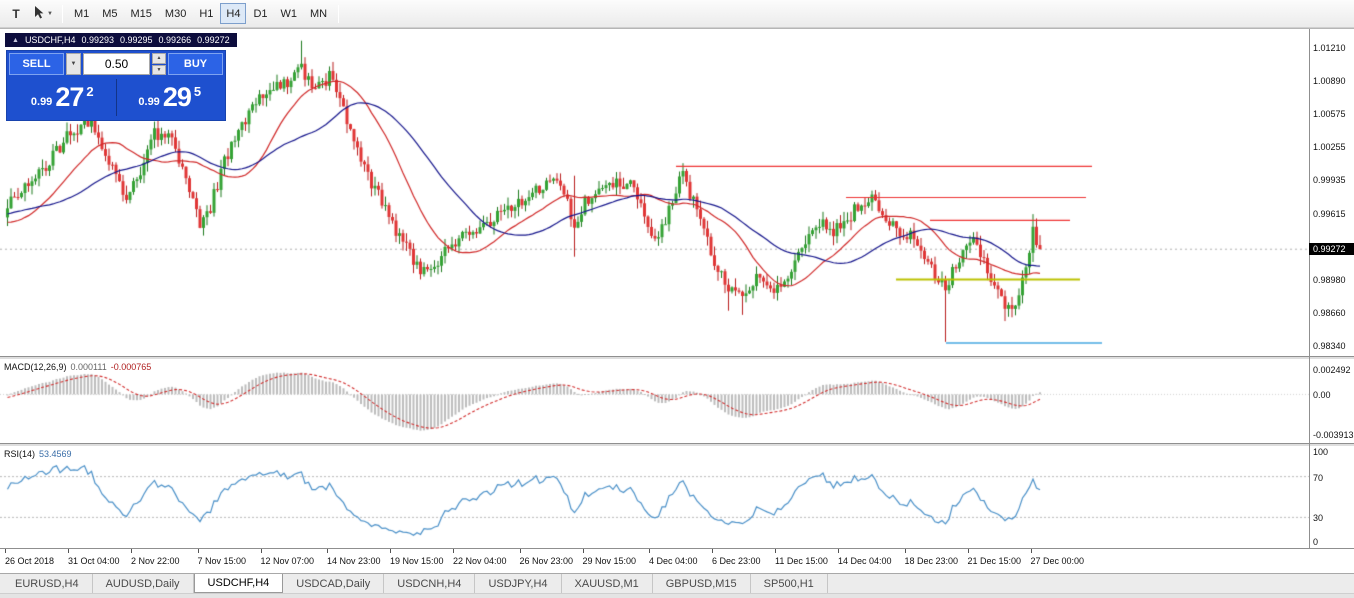  I want to click on buy-price-sup: 5, so click(197, 91).